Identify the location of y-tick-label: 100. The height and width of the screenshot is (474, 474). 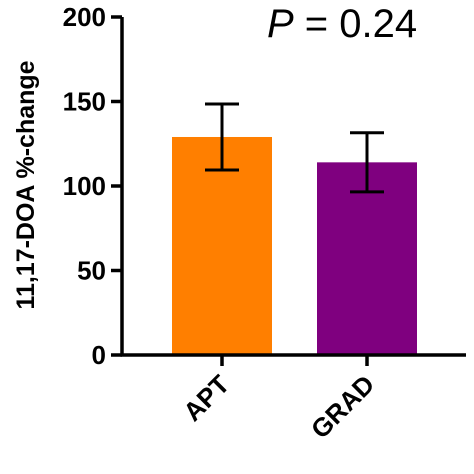
(84, 186).